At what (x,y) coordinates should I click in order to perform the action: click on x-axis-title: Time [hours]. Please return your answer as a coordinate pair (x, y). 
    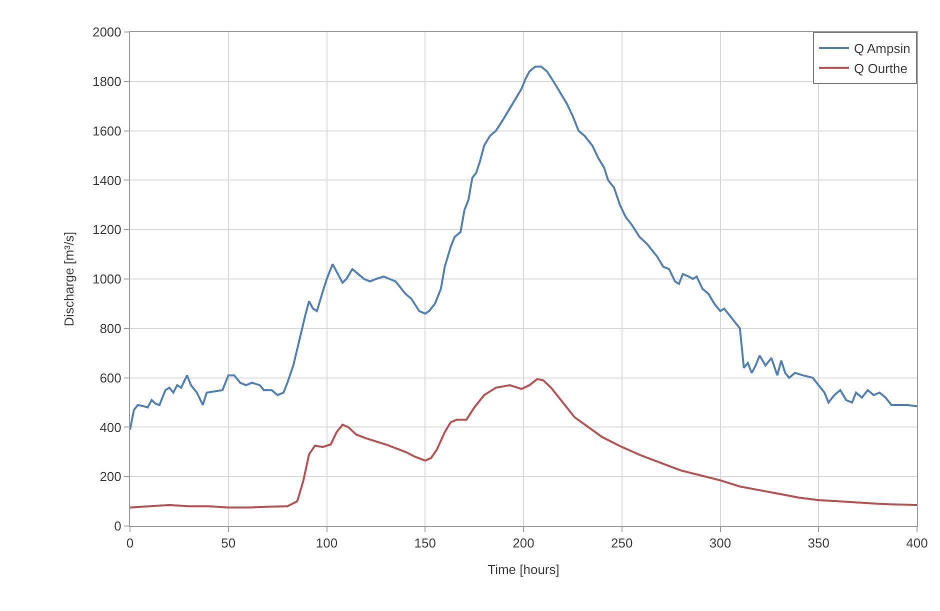
    Looking at the image, I should click on (524, 570).